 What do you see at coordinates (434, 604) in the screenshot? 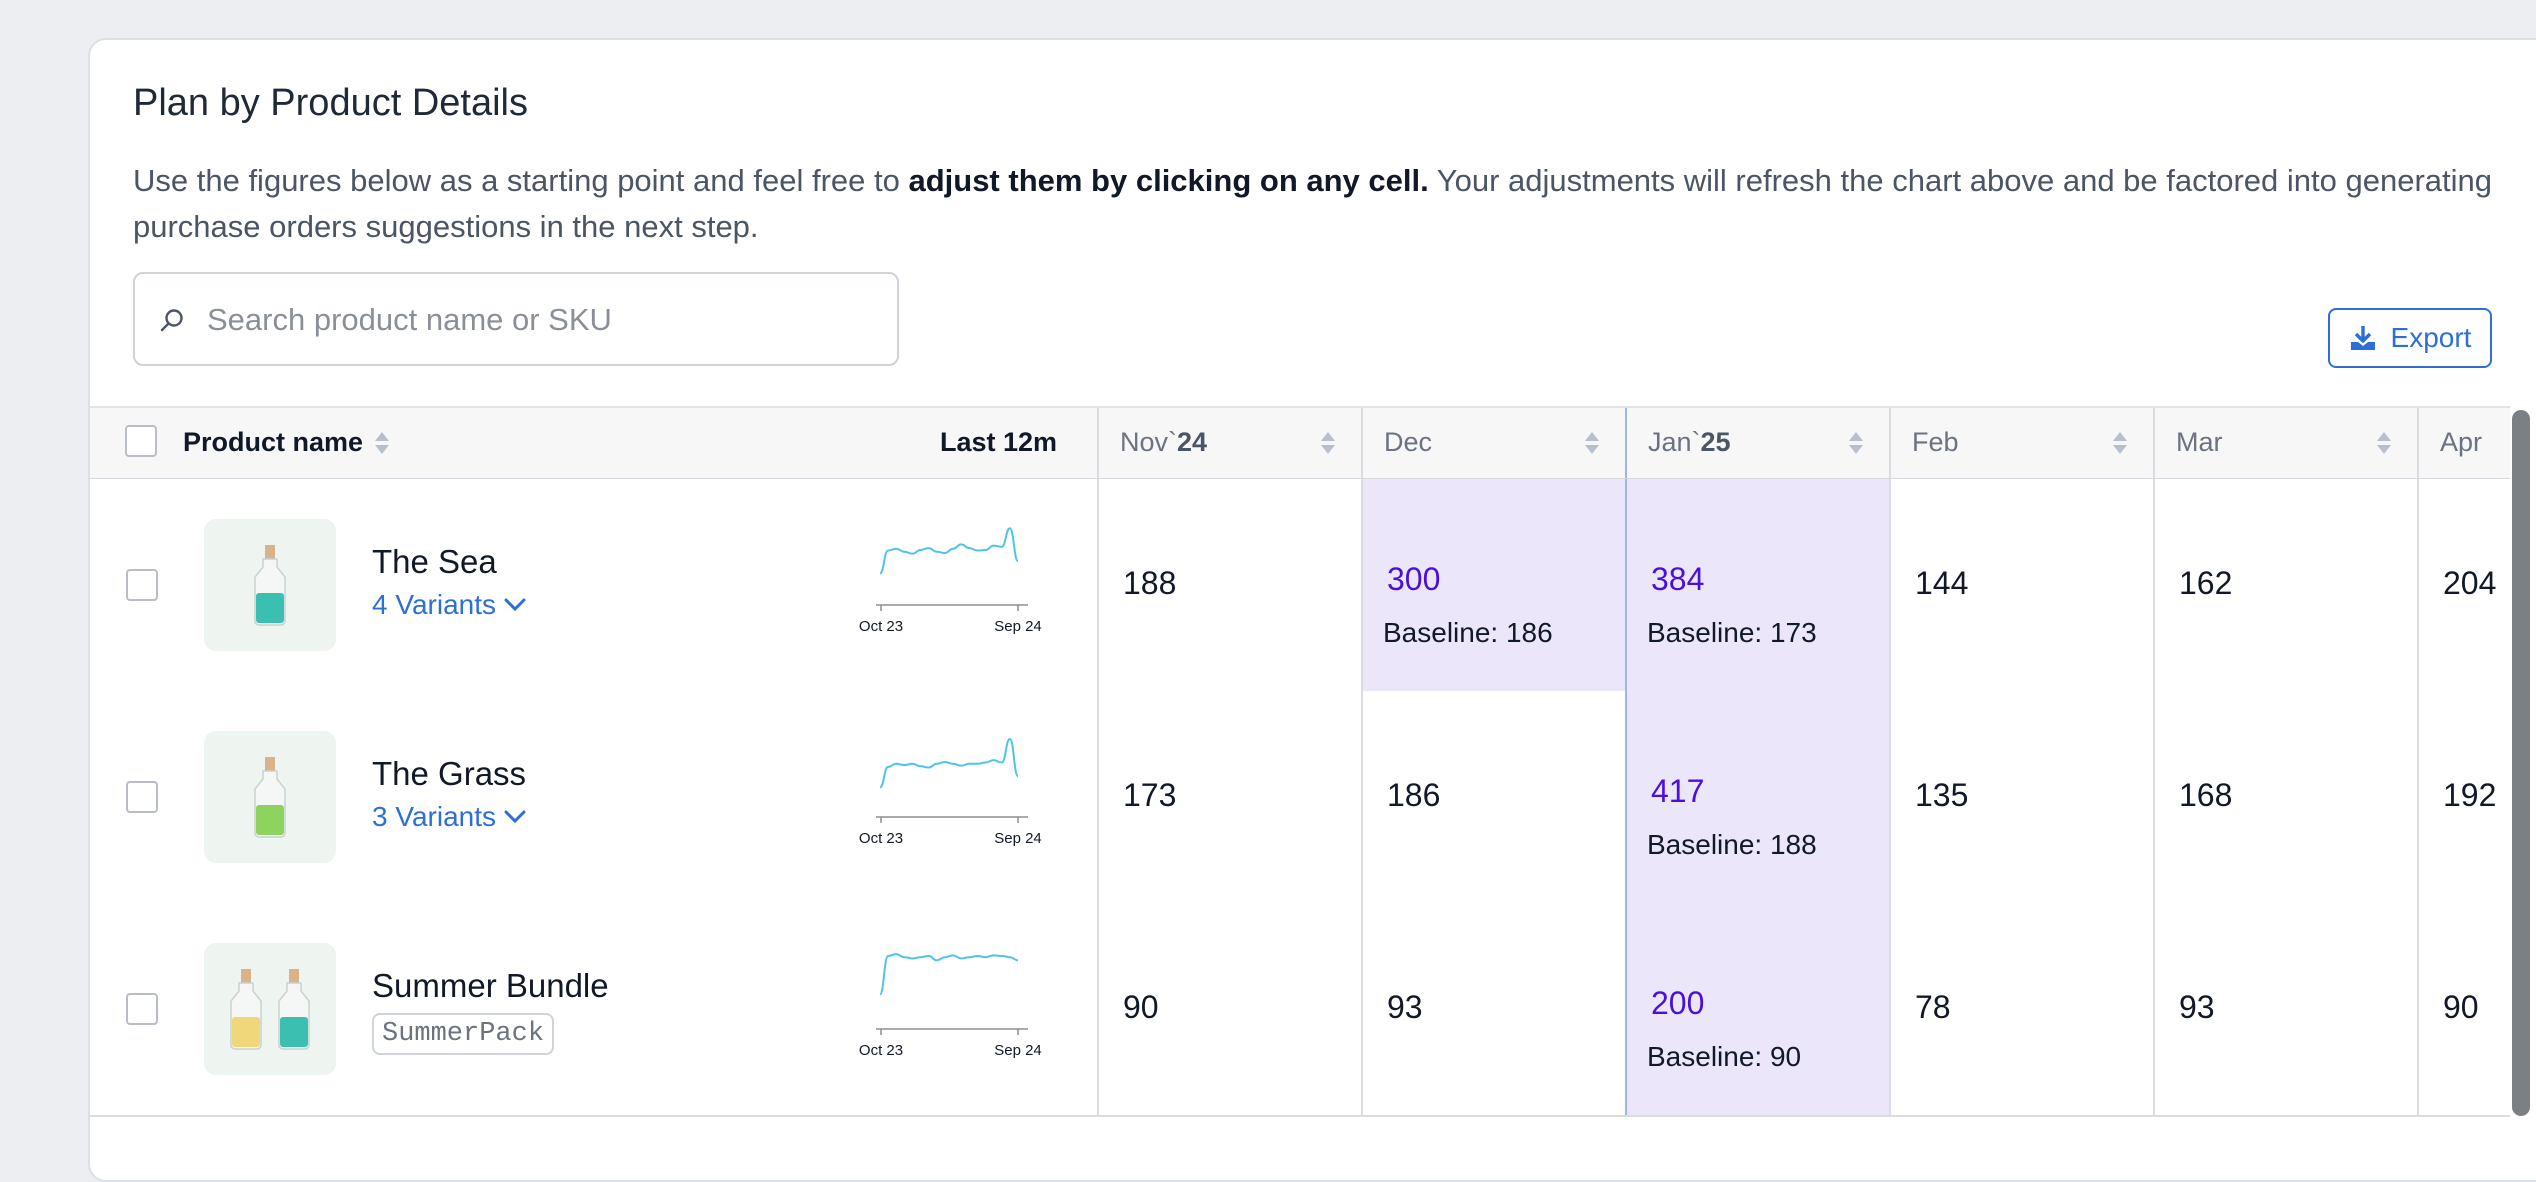
I see `variants-label: 4 Variants` at bounding box center [434, 604].